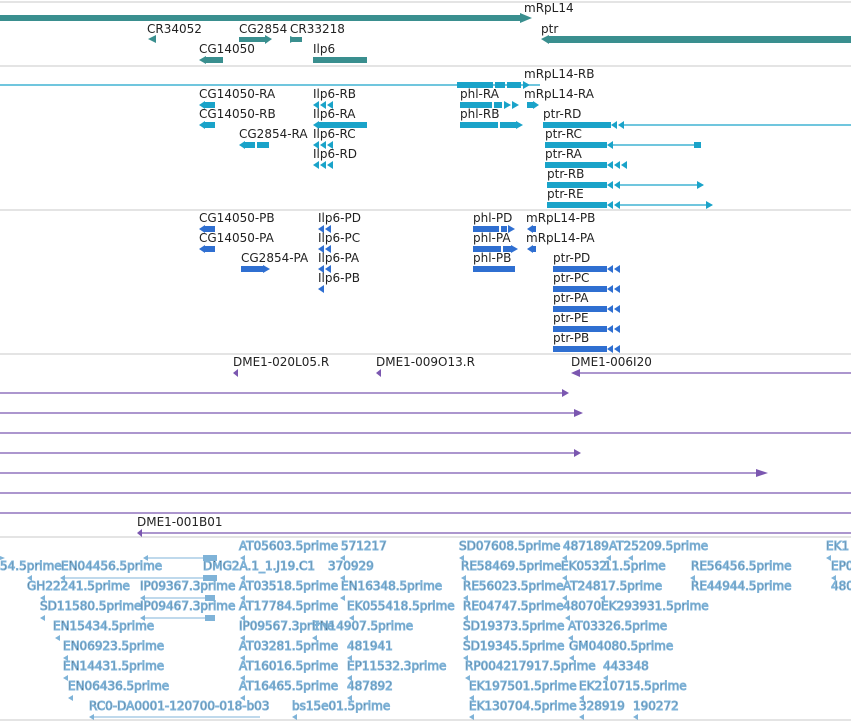  What do you see at coordinates (339, 242) in the screenshot?
I see `protein-feature: Ilp6-PC` at bounding box center [339, 242].